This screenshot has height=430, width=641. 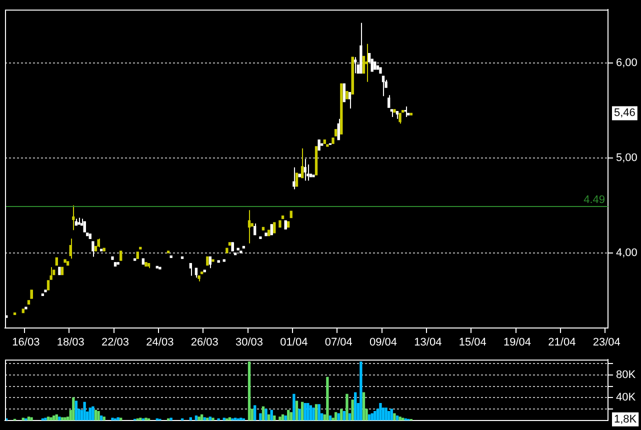 I want to click on x-tick-label: 19/04, so click(x=518, y=342).